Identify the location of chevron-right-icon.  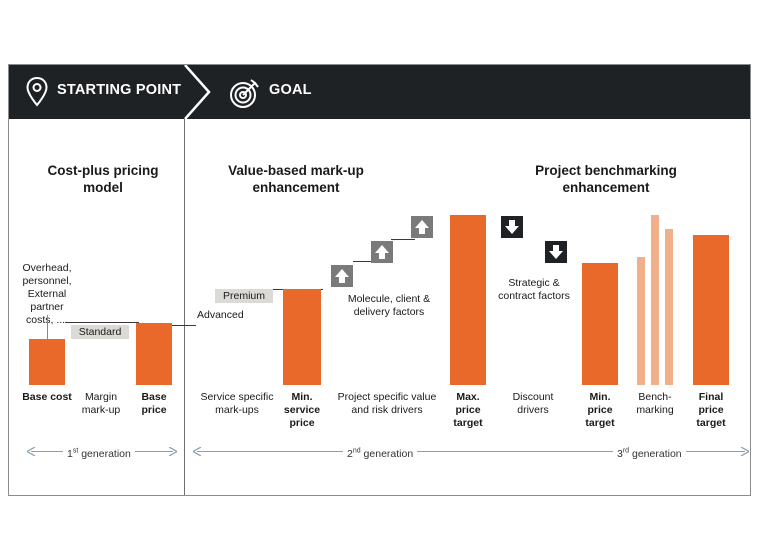
(197, 92).